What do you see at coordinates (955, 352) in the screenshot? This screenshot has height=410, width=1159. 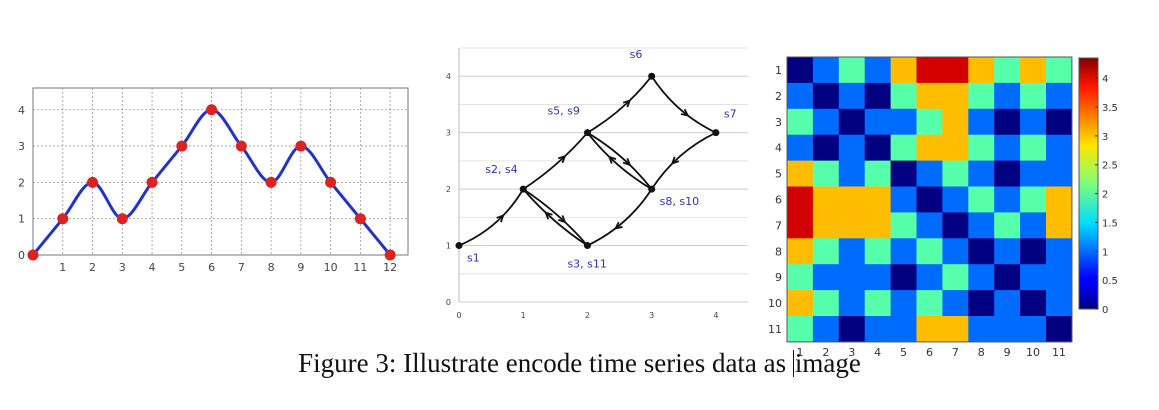 I see `col-label: 7` at bounding box center [955, 352].